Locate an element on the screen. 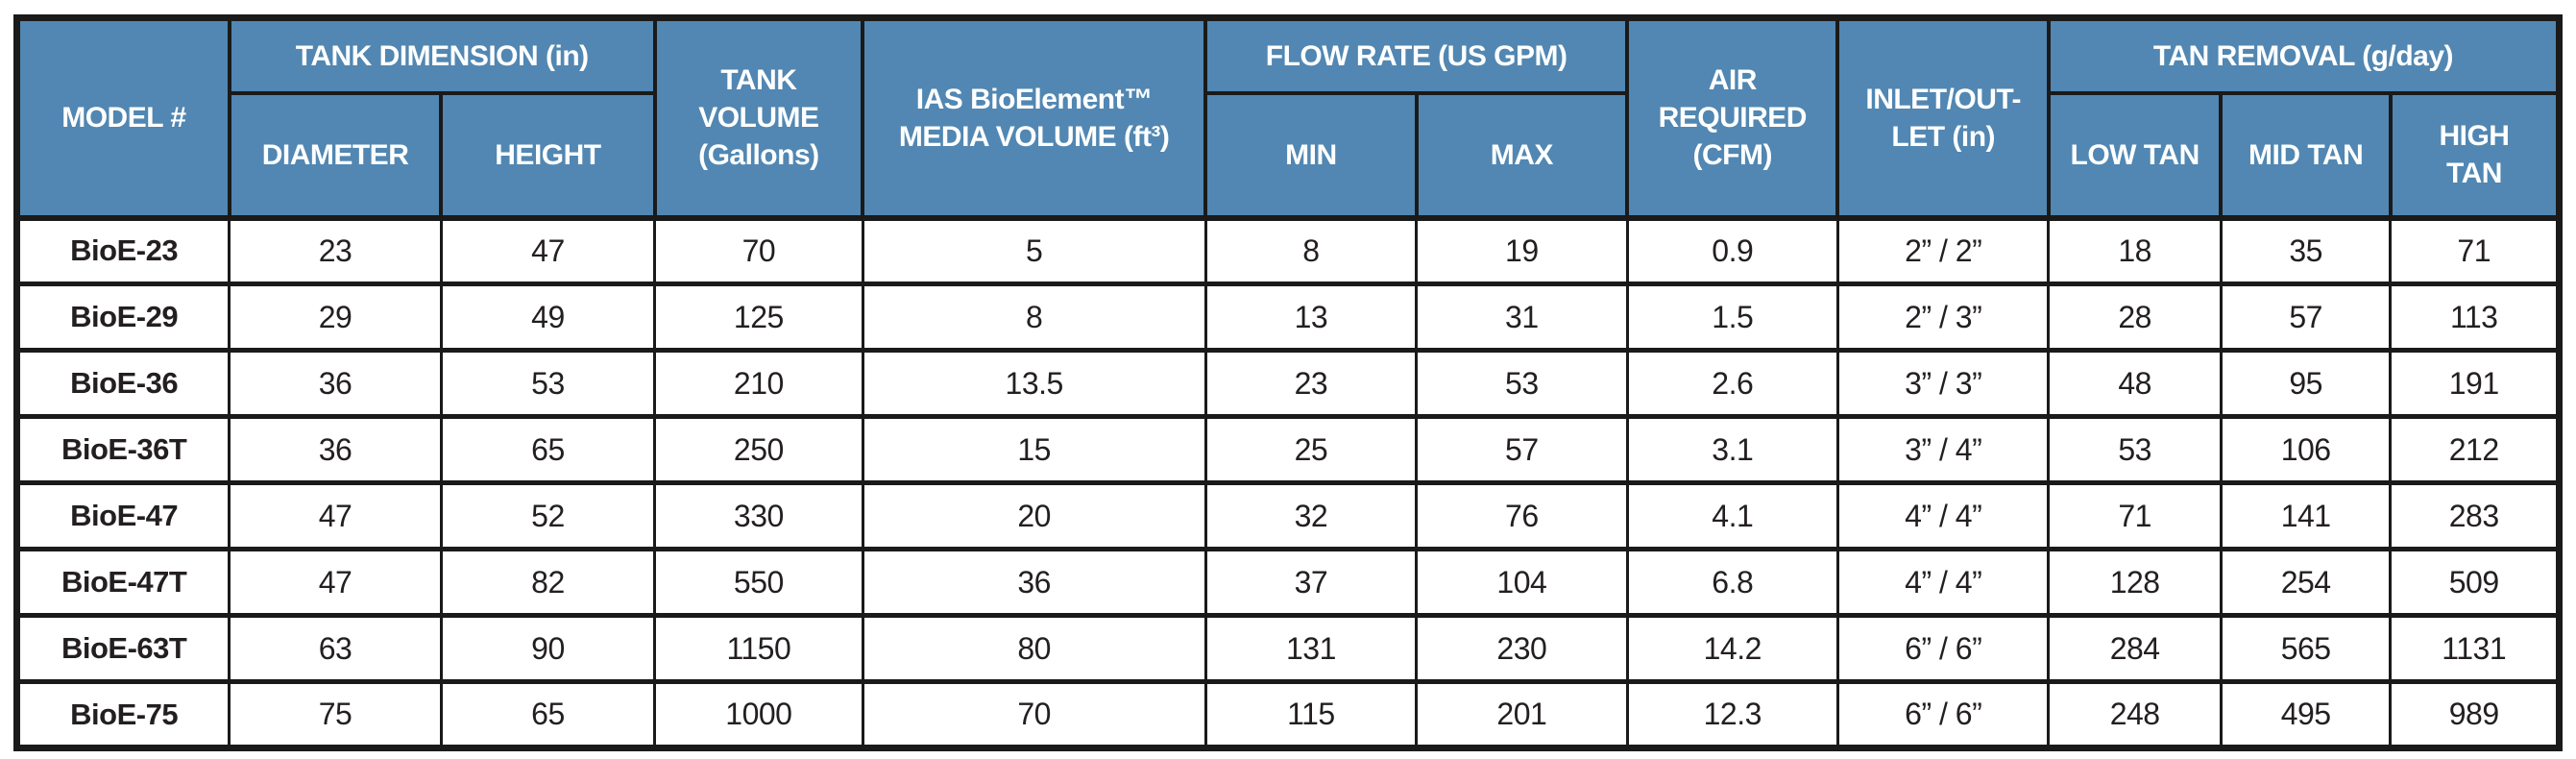 The width and height of the screenshot is (2576, 759). cell-media-volume: 36 is located at coordinates (1034, 583).